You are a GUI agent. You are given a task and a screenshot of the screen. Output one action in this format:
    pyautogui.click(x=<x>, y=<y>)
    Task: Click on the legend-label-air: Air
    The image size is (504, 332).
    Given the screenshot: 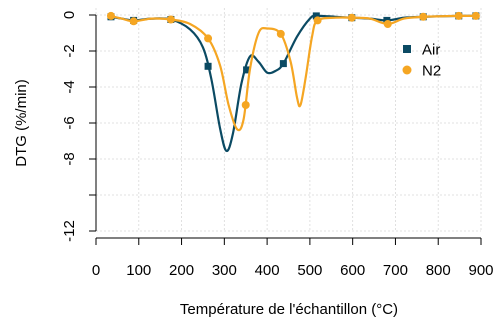 What is the action you would take?
    pyautogui.click(x=431, y=50)
    